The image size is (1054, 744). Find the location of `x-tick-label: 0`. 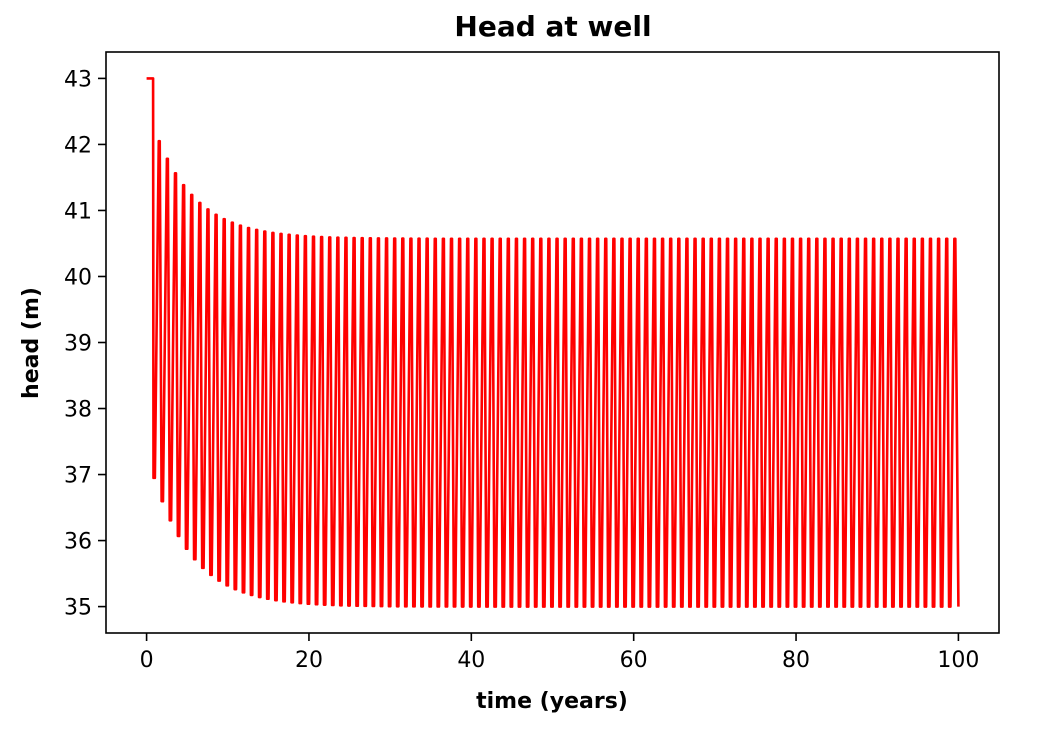

x-tick-label: 0 is located at coordinates (147, 660).